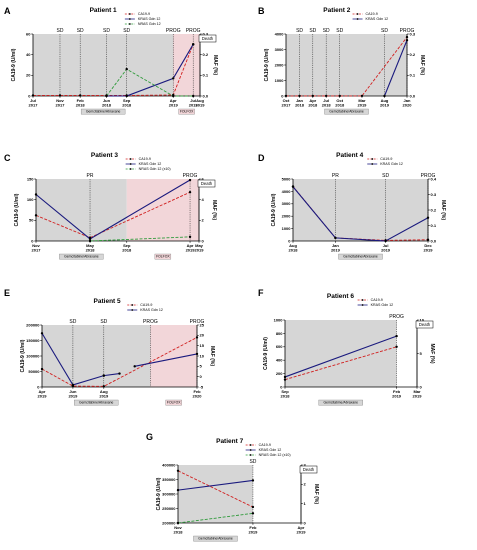 This screenshot has width=477, height=550. Describe the element at coordinates (206, 75) in the screenshot. I see `right-tick-label: 0.1` at that location.